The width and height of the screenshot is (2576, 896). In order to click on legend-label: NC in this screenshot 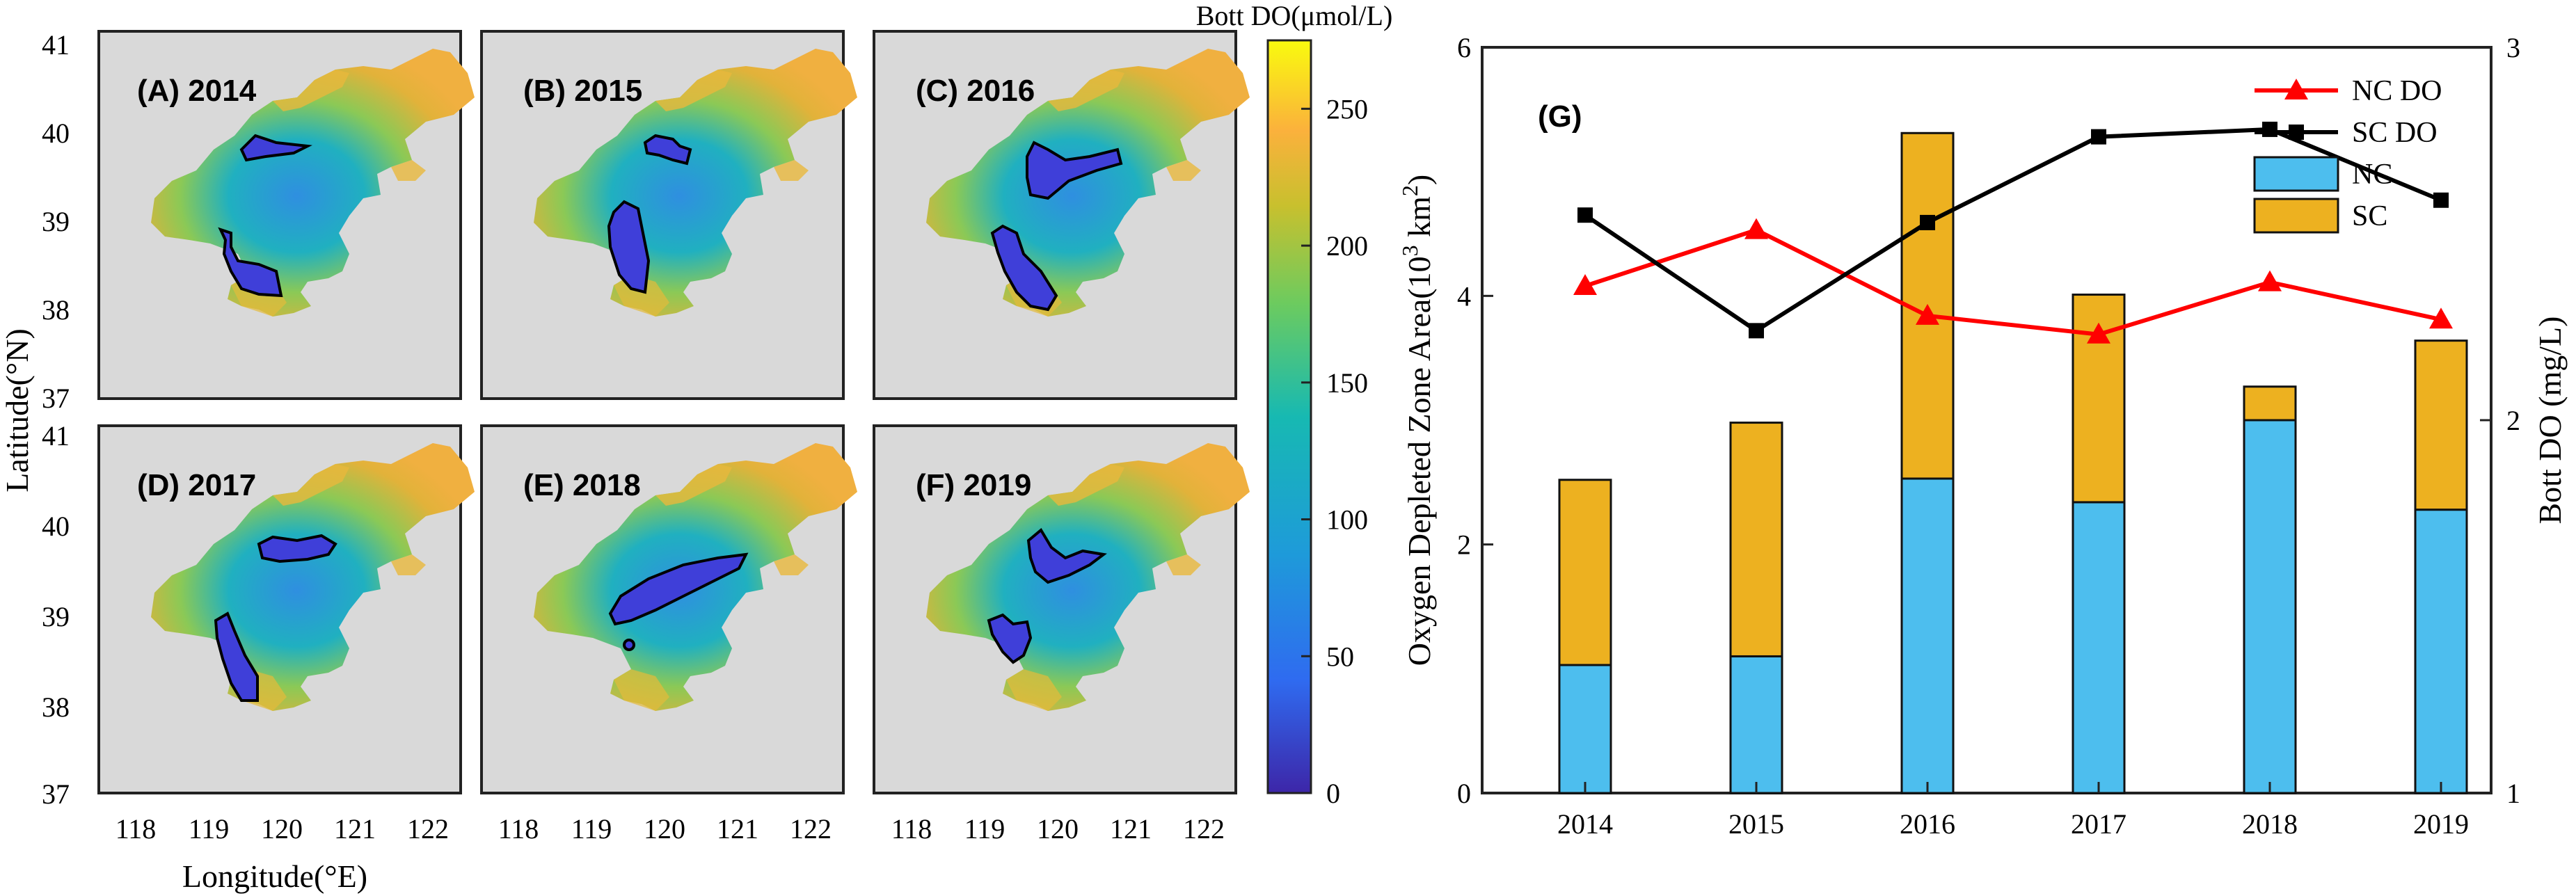, I will do `click(2372, 175)`.